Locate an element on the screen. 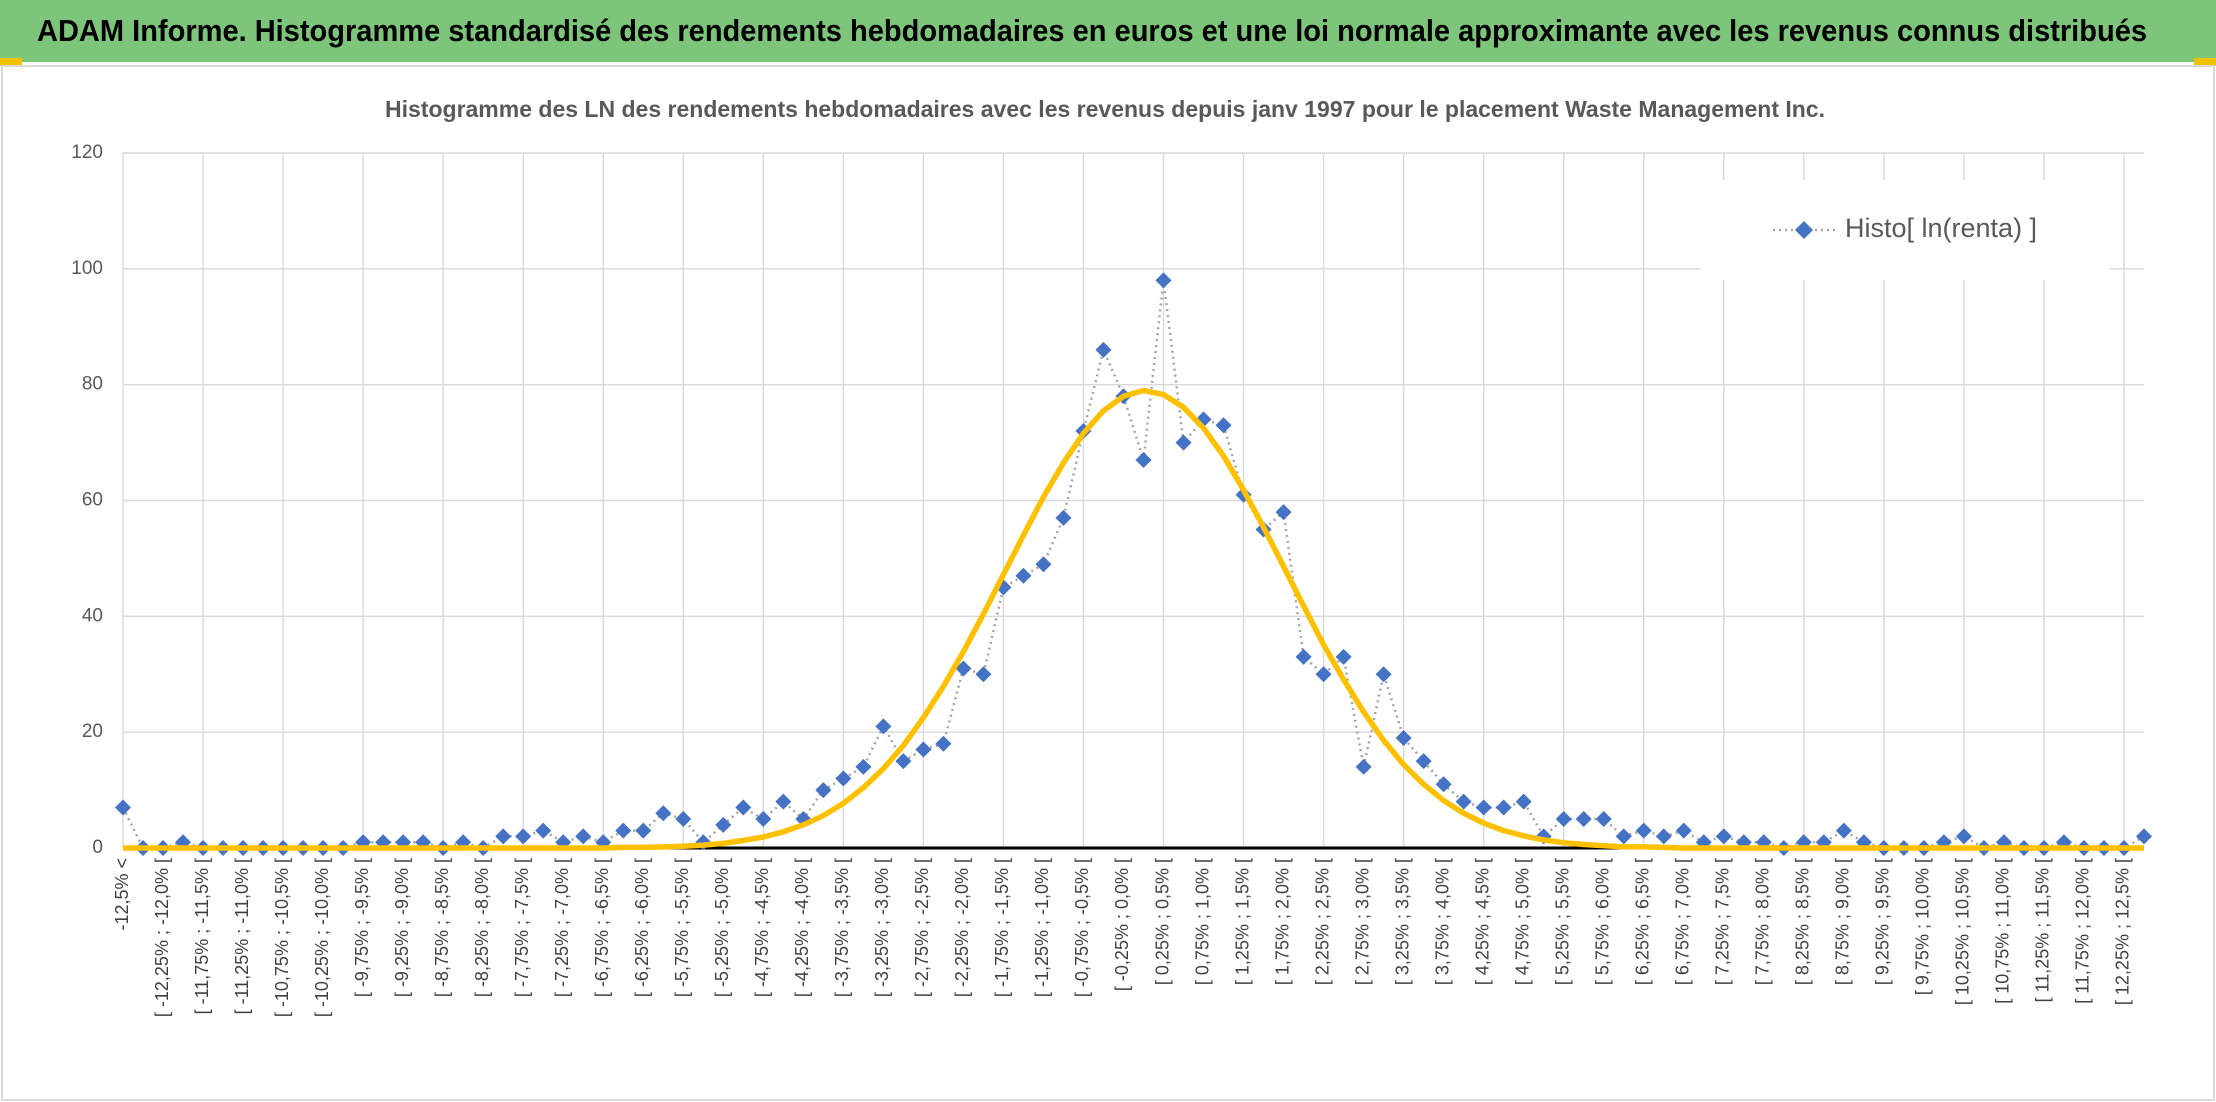  x-tick-label: [ 5,75% ; 6,0% [ is located at coordinates (1602, 921).